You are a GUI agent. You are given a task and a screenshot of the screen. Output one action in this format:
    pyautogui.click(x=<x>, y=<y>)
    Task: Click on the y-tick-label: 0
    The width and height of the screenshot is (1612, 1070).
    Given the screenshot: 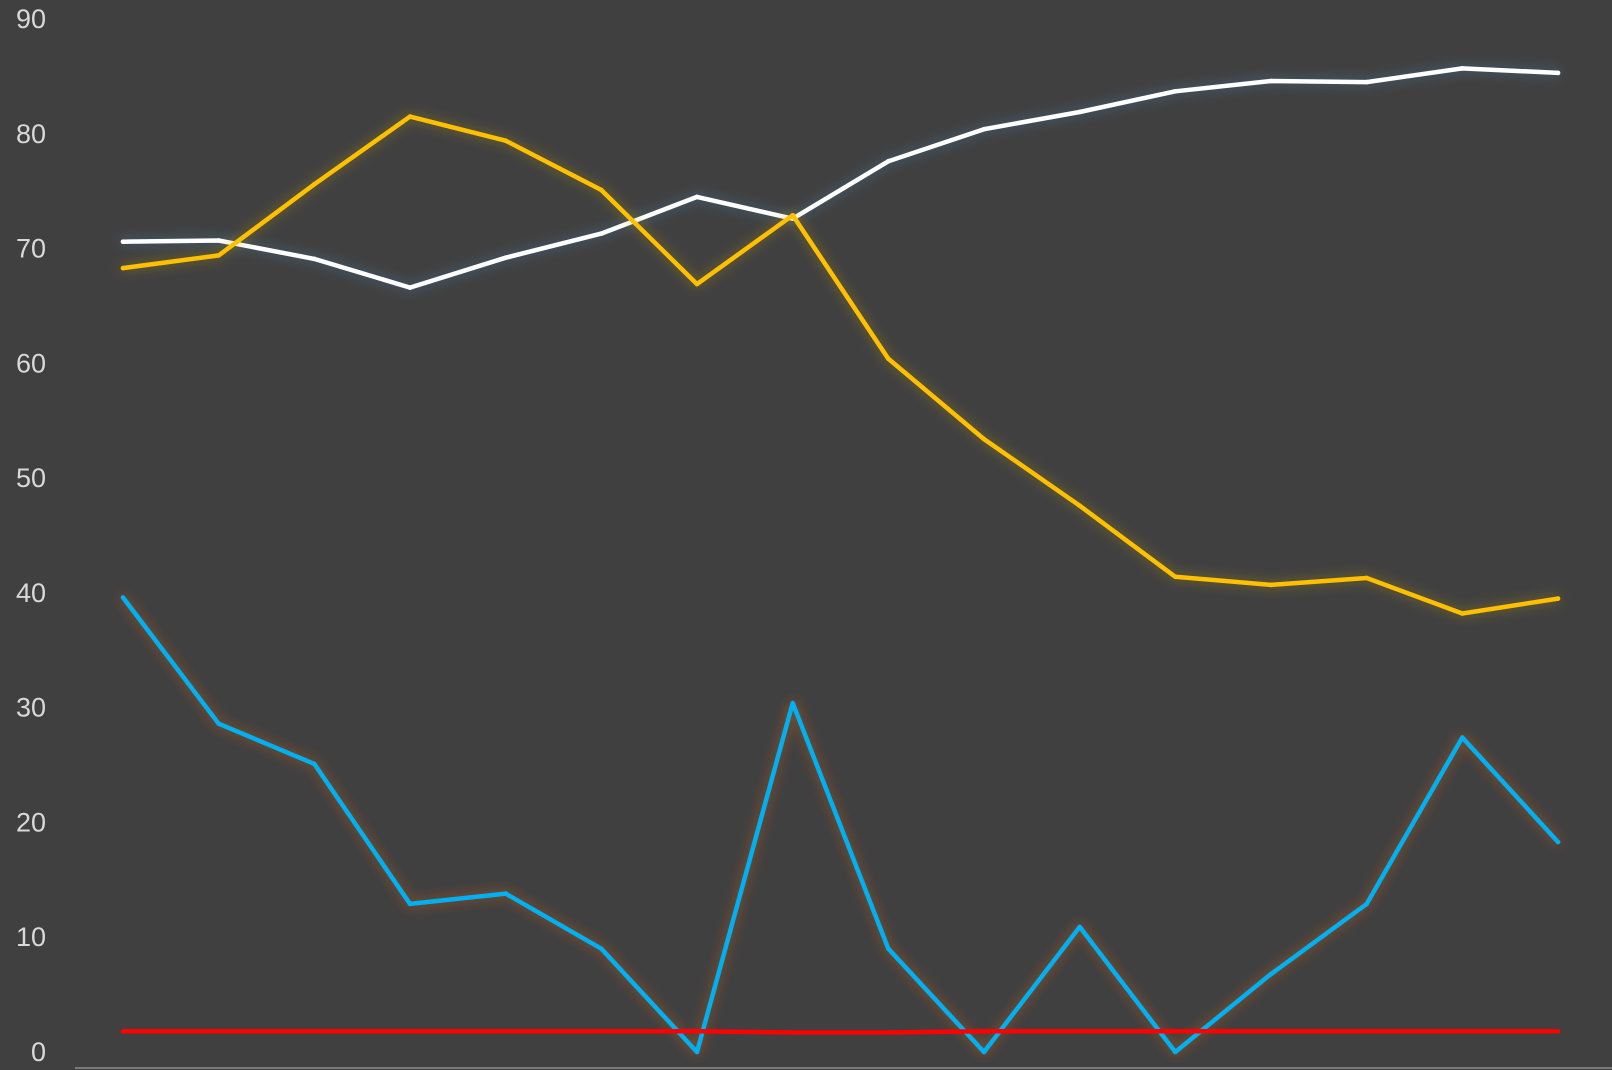 What is the action you would take?
    pyautogui.click(x=38, y=1052)
    